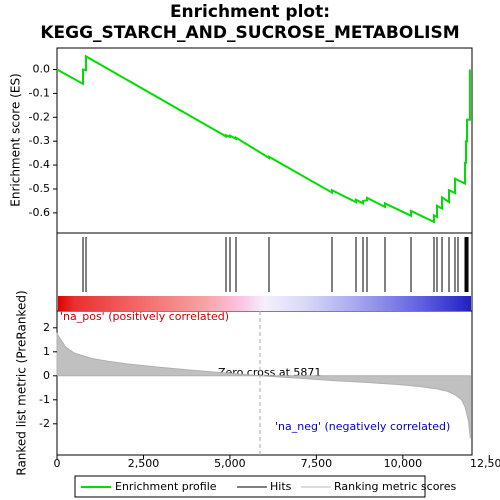 This screenshot has width=500, height=500. I want to click on y-tick-label: -0.4, so click(39, 164).